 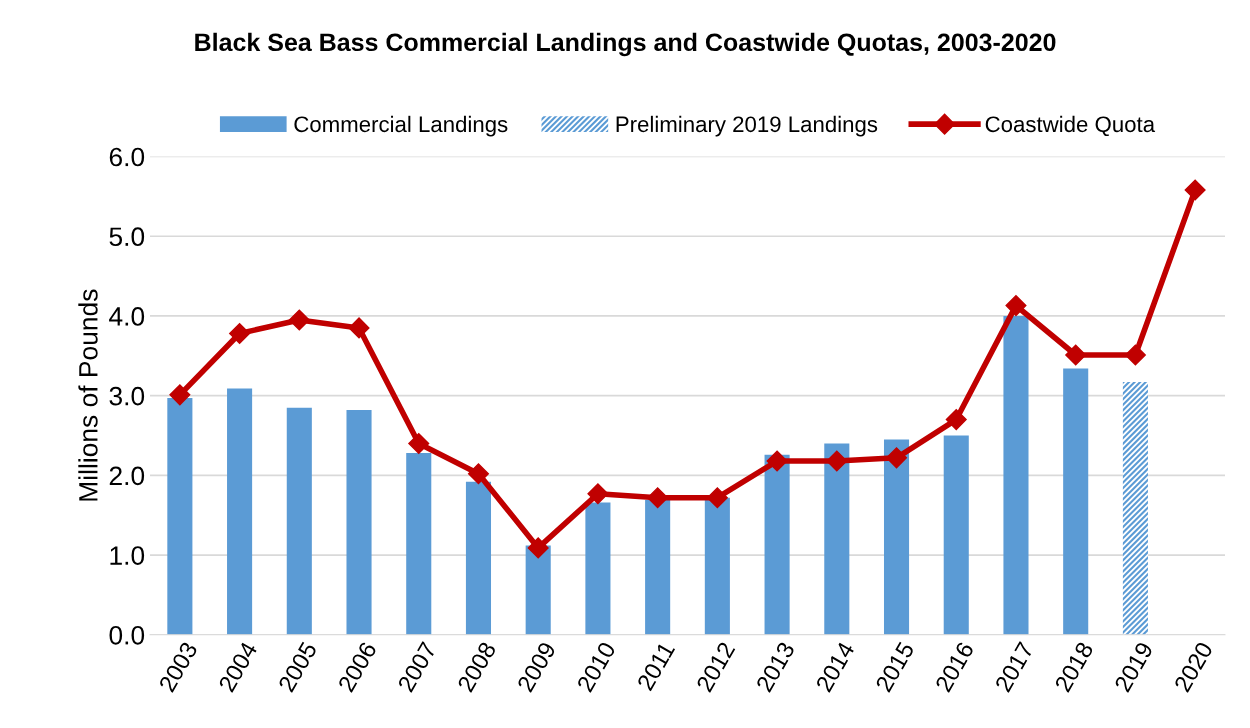 I want to click on legend-label: Preliminary 2019 Landings, so click(x=747, y=126).